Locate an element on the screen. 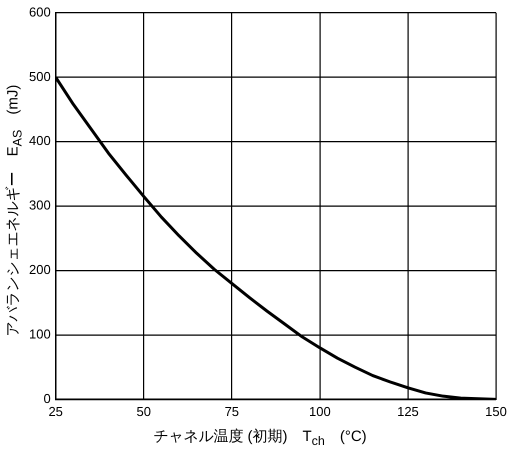 Image resolution: width=520 pixels, height=455 pixels. y-tick-label: 400 is located at coordinates (39, 140).